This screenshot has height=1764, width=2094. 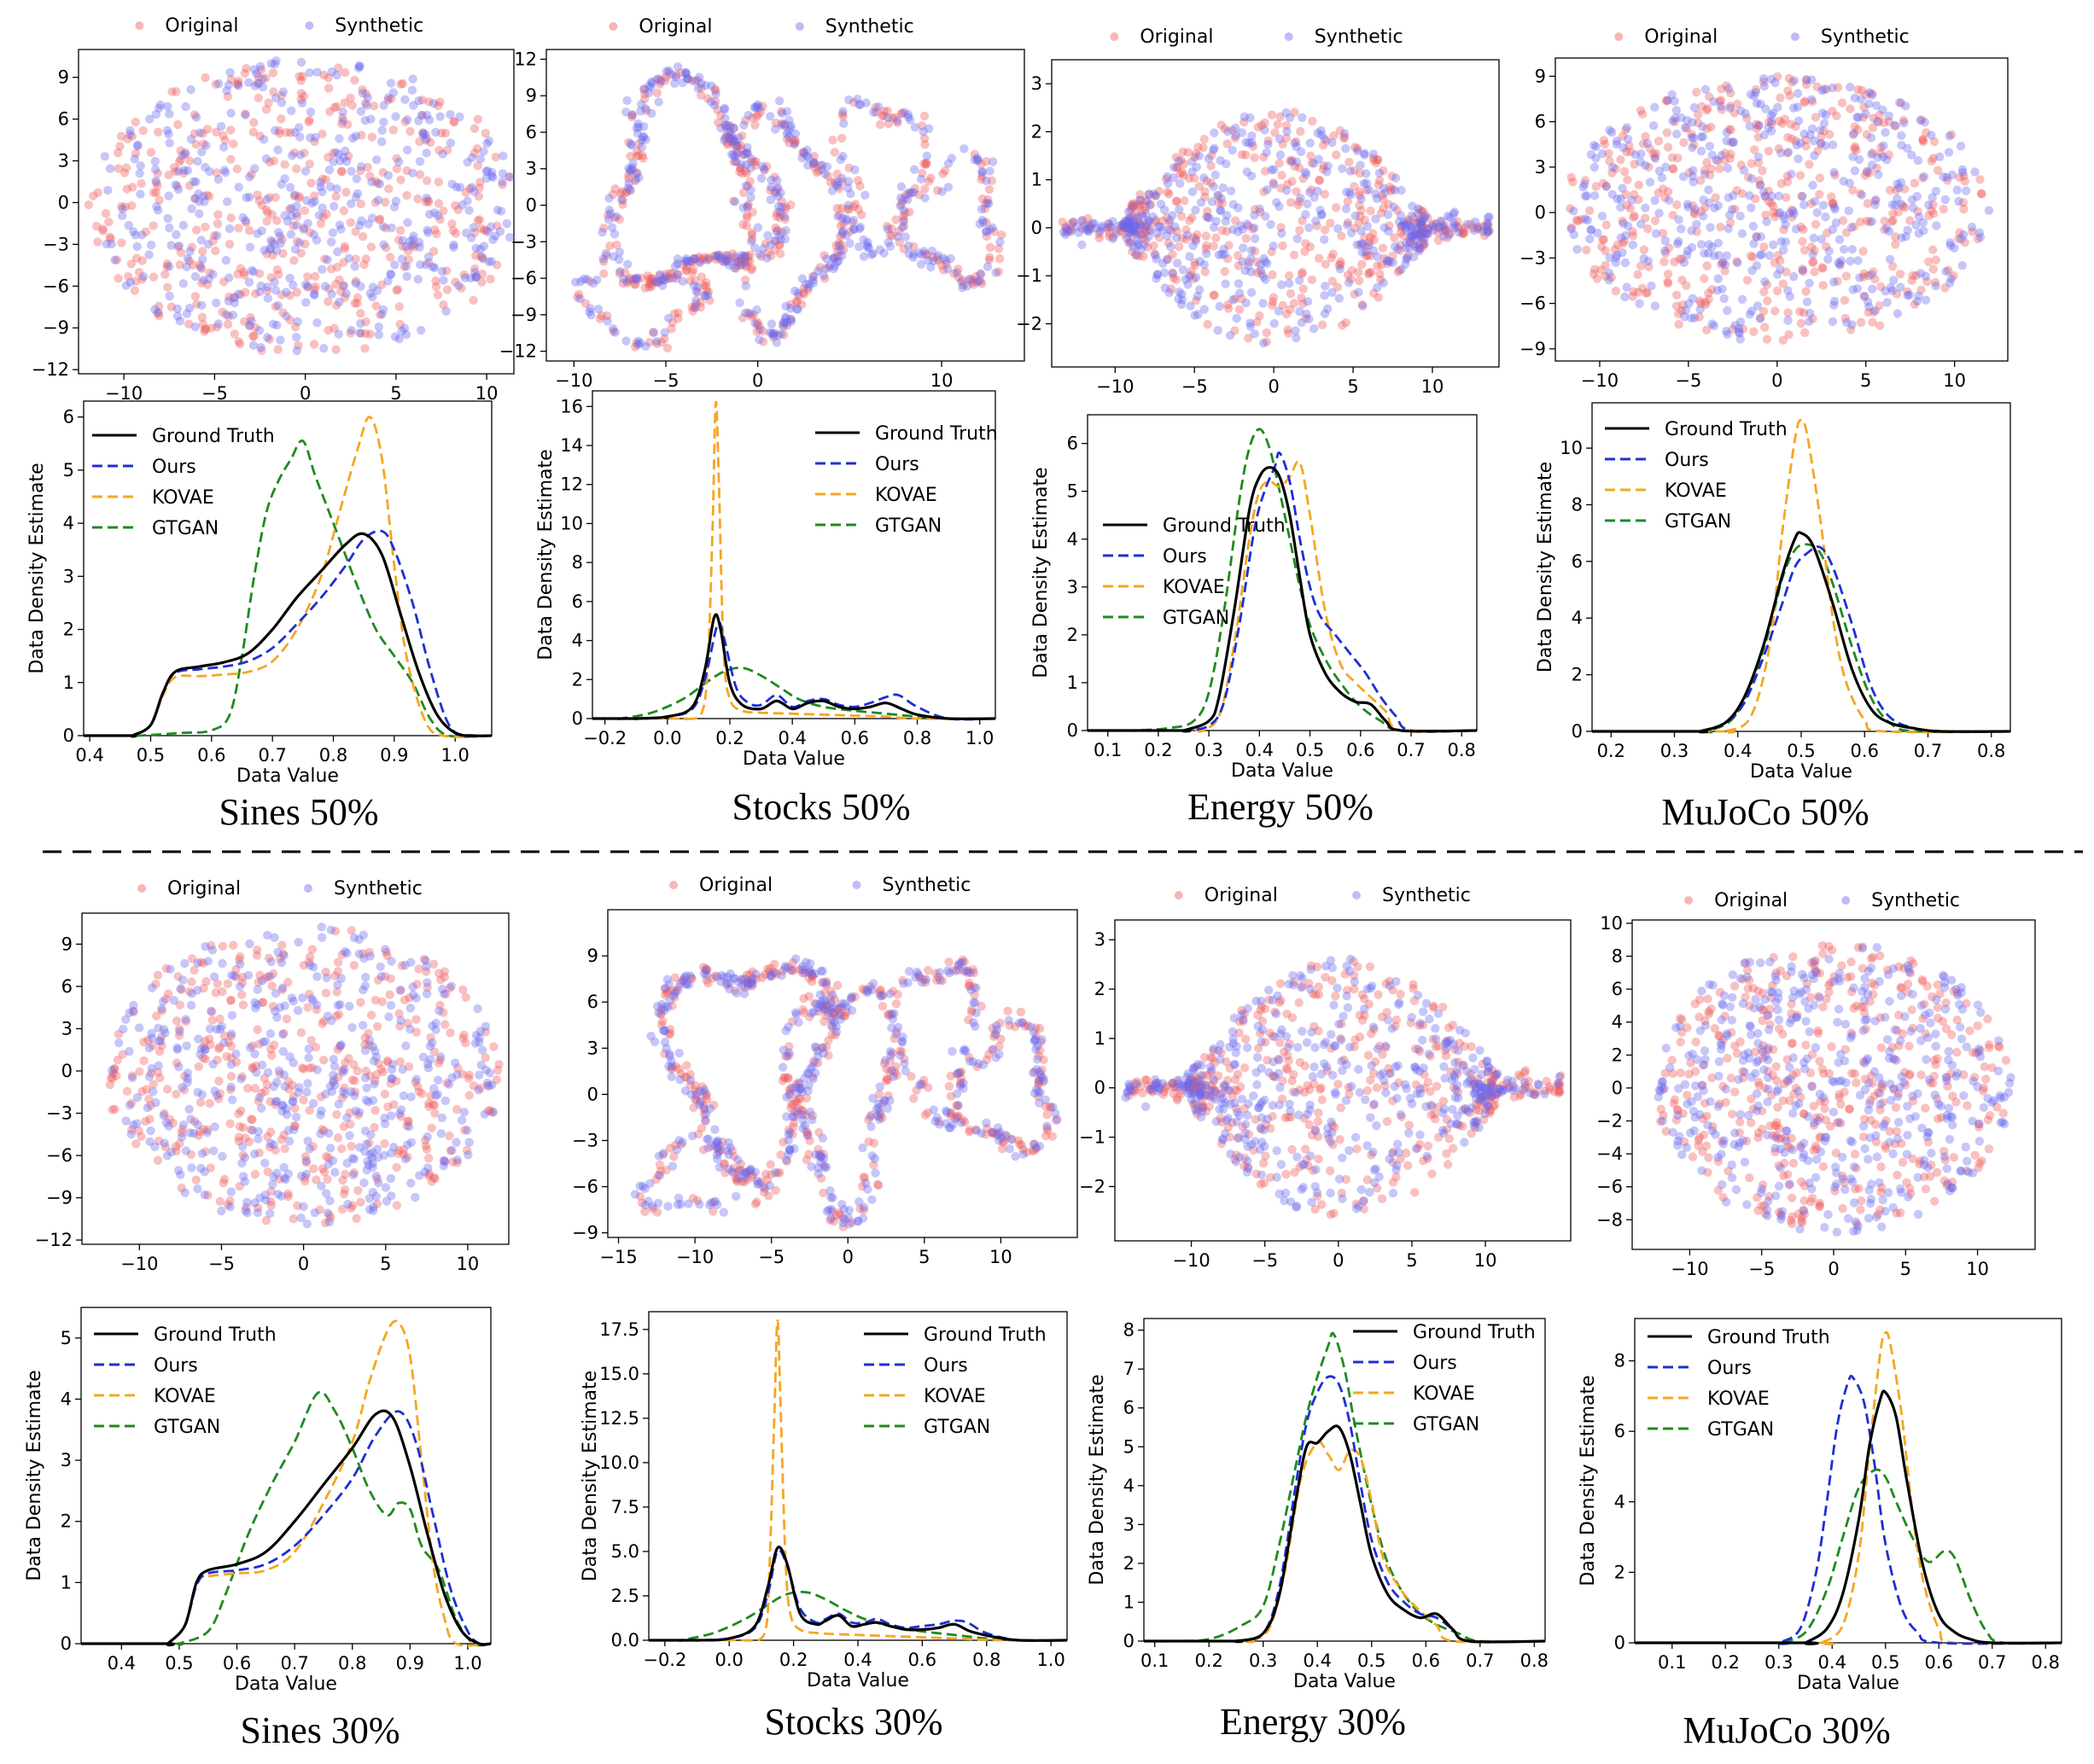 I want to click on x-tick-label: 0.4, so click(x=1259, y=750).